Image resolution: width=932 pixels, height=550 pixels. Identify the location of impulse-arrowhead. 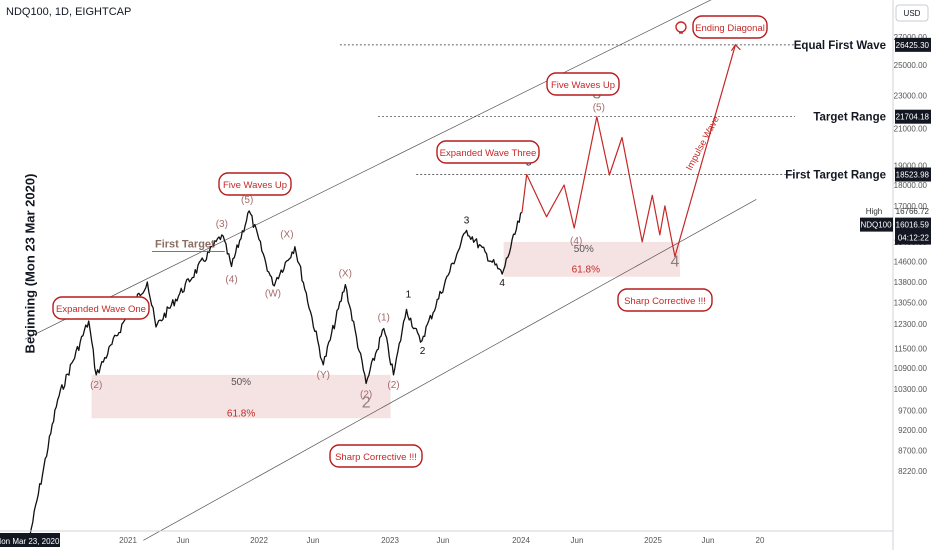
(735, 47).